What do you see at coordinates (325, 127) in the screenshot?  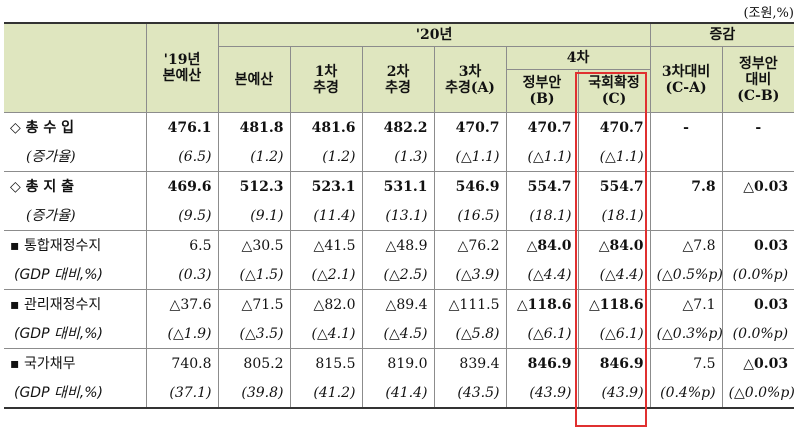 I see `table-cell: 481.6` at bounding box center [325, 127].